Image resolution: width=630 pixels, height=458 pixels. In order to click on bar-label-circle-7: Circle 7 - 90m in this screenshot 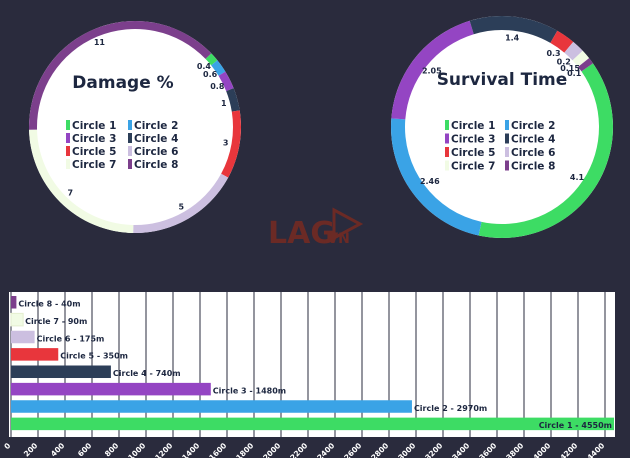, I will do `click(56, 321)`.